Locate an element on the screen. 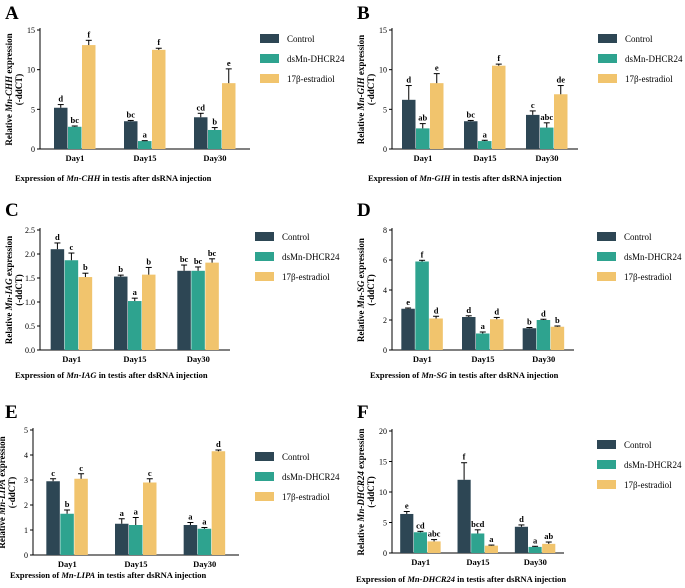  y-tick-label: 1 is located at coordinates (26, 530).